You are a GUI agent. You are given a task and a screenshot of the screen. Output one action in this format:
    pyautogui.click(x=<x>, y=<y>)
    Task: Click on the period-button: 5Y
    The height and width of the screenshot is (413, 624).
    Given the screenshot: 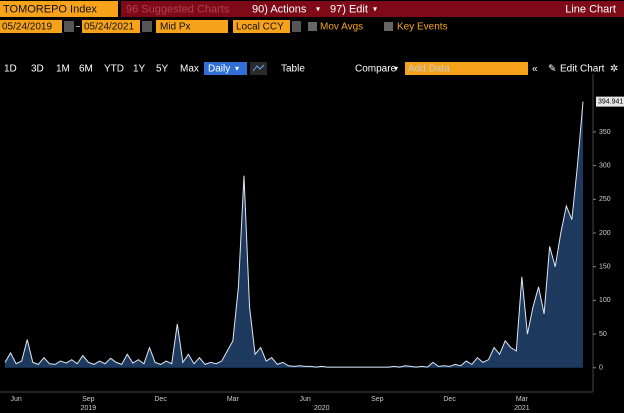 What is the action you would take?
    pyautogui.click(x=162, y=69)
    